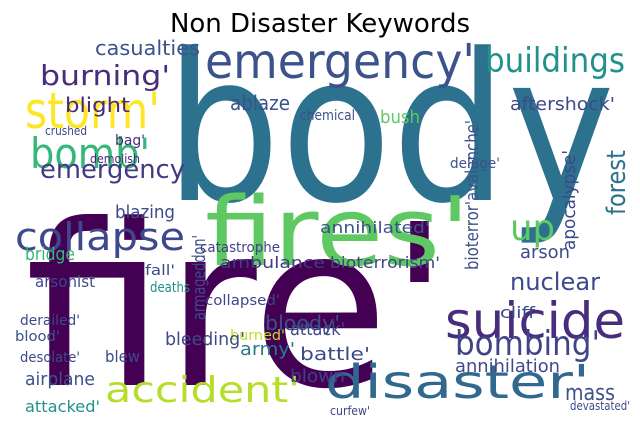 Image resolution: width=640 pixels, height=423 pixels. What do you see at coordinates (340, 62) in the screenshot?
I see `word: emergency'` at bounding box center [340, 62].